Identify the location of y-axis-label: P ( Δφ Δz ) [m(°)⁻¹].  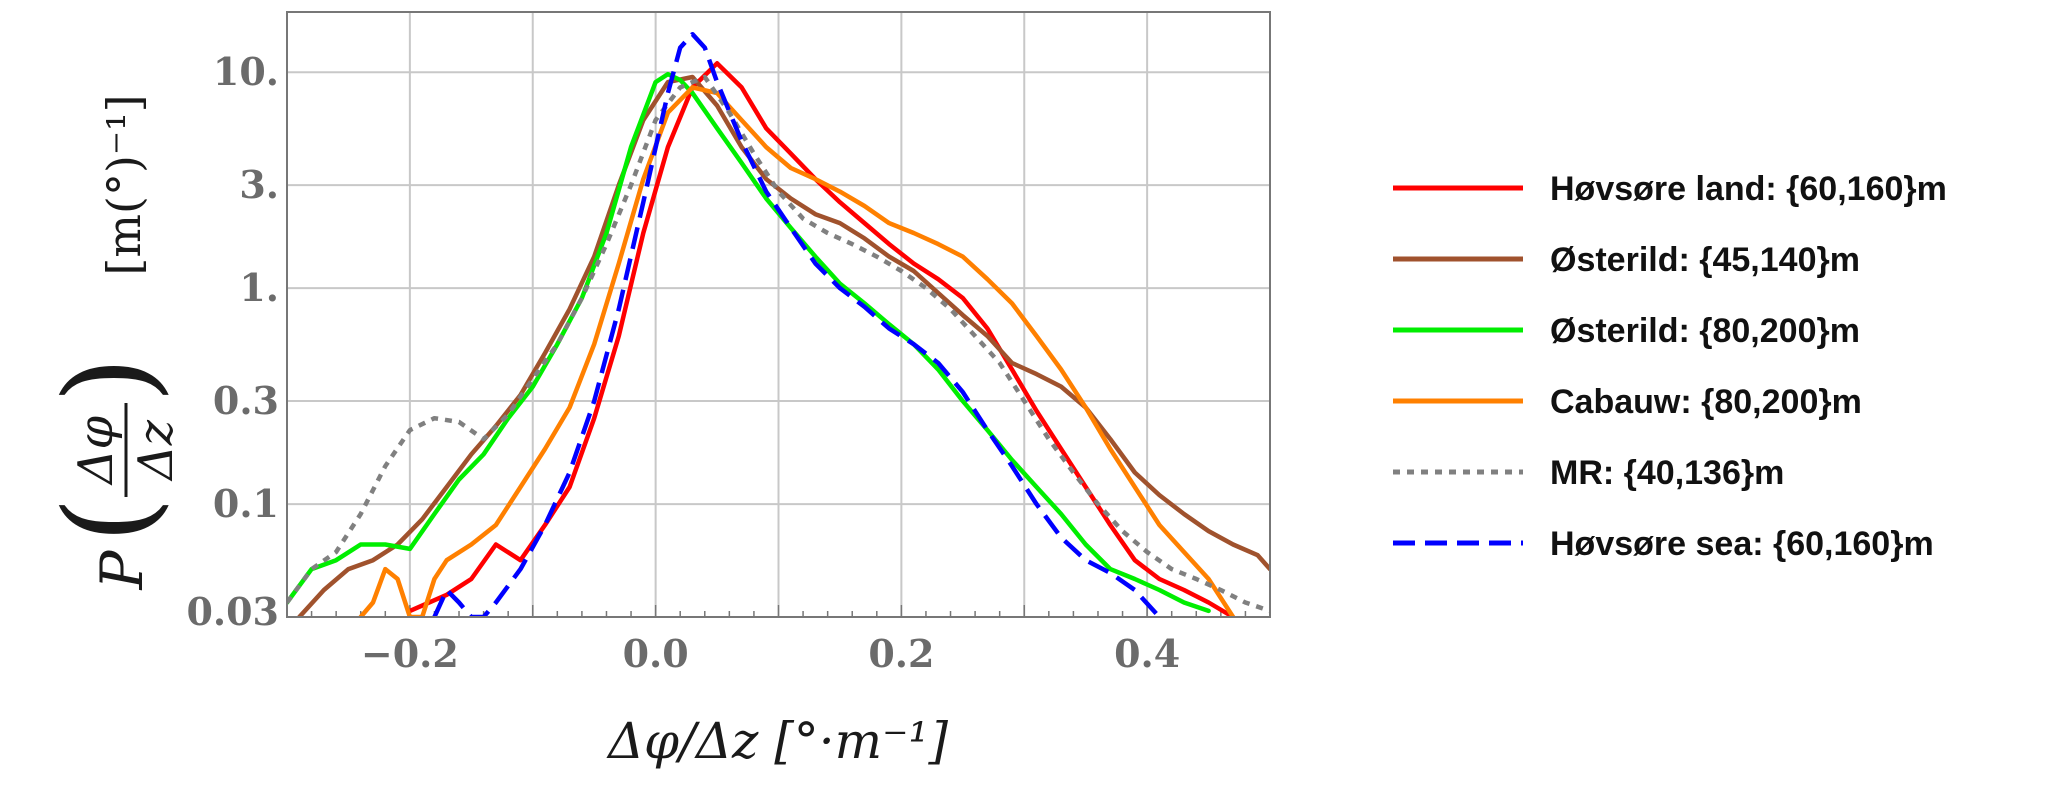
(112, 342).